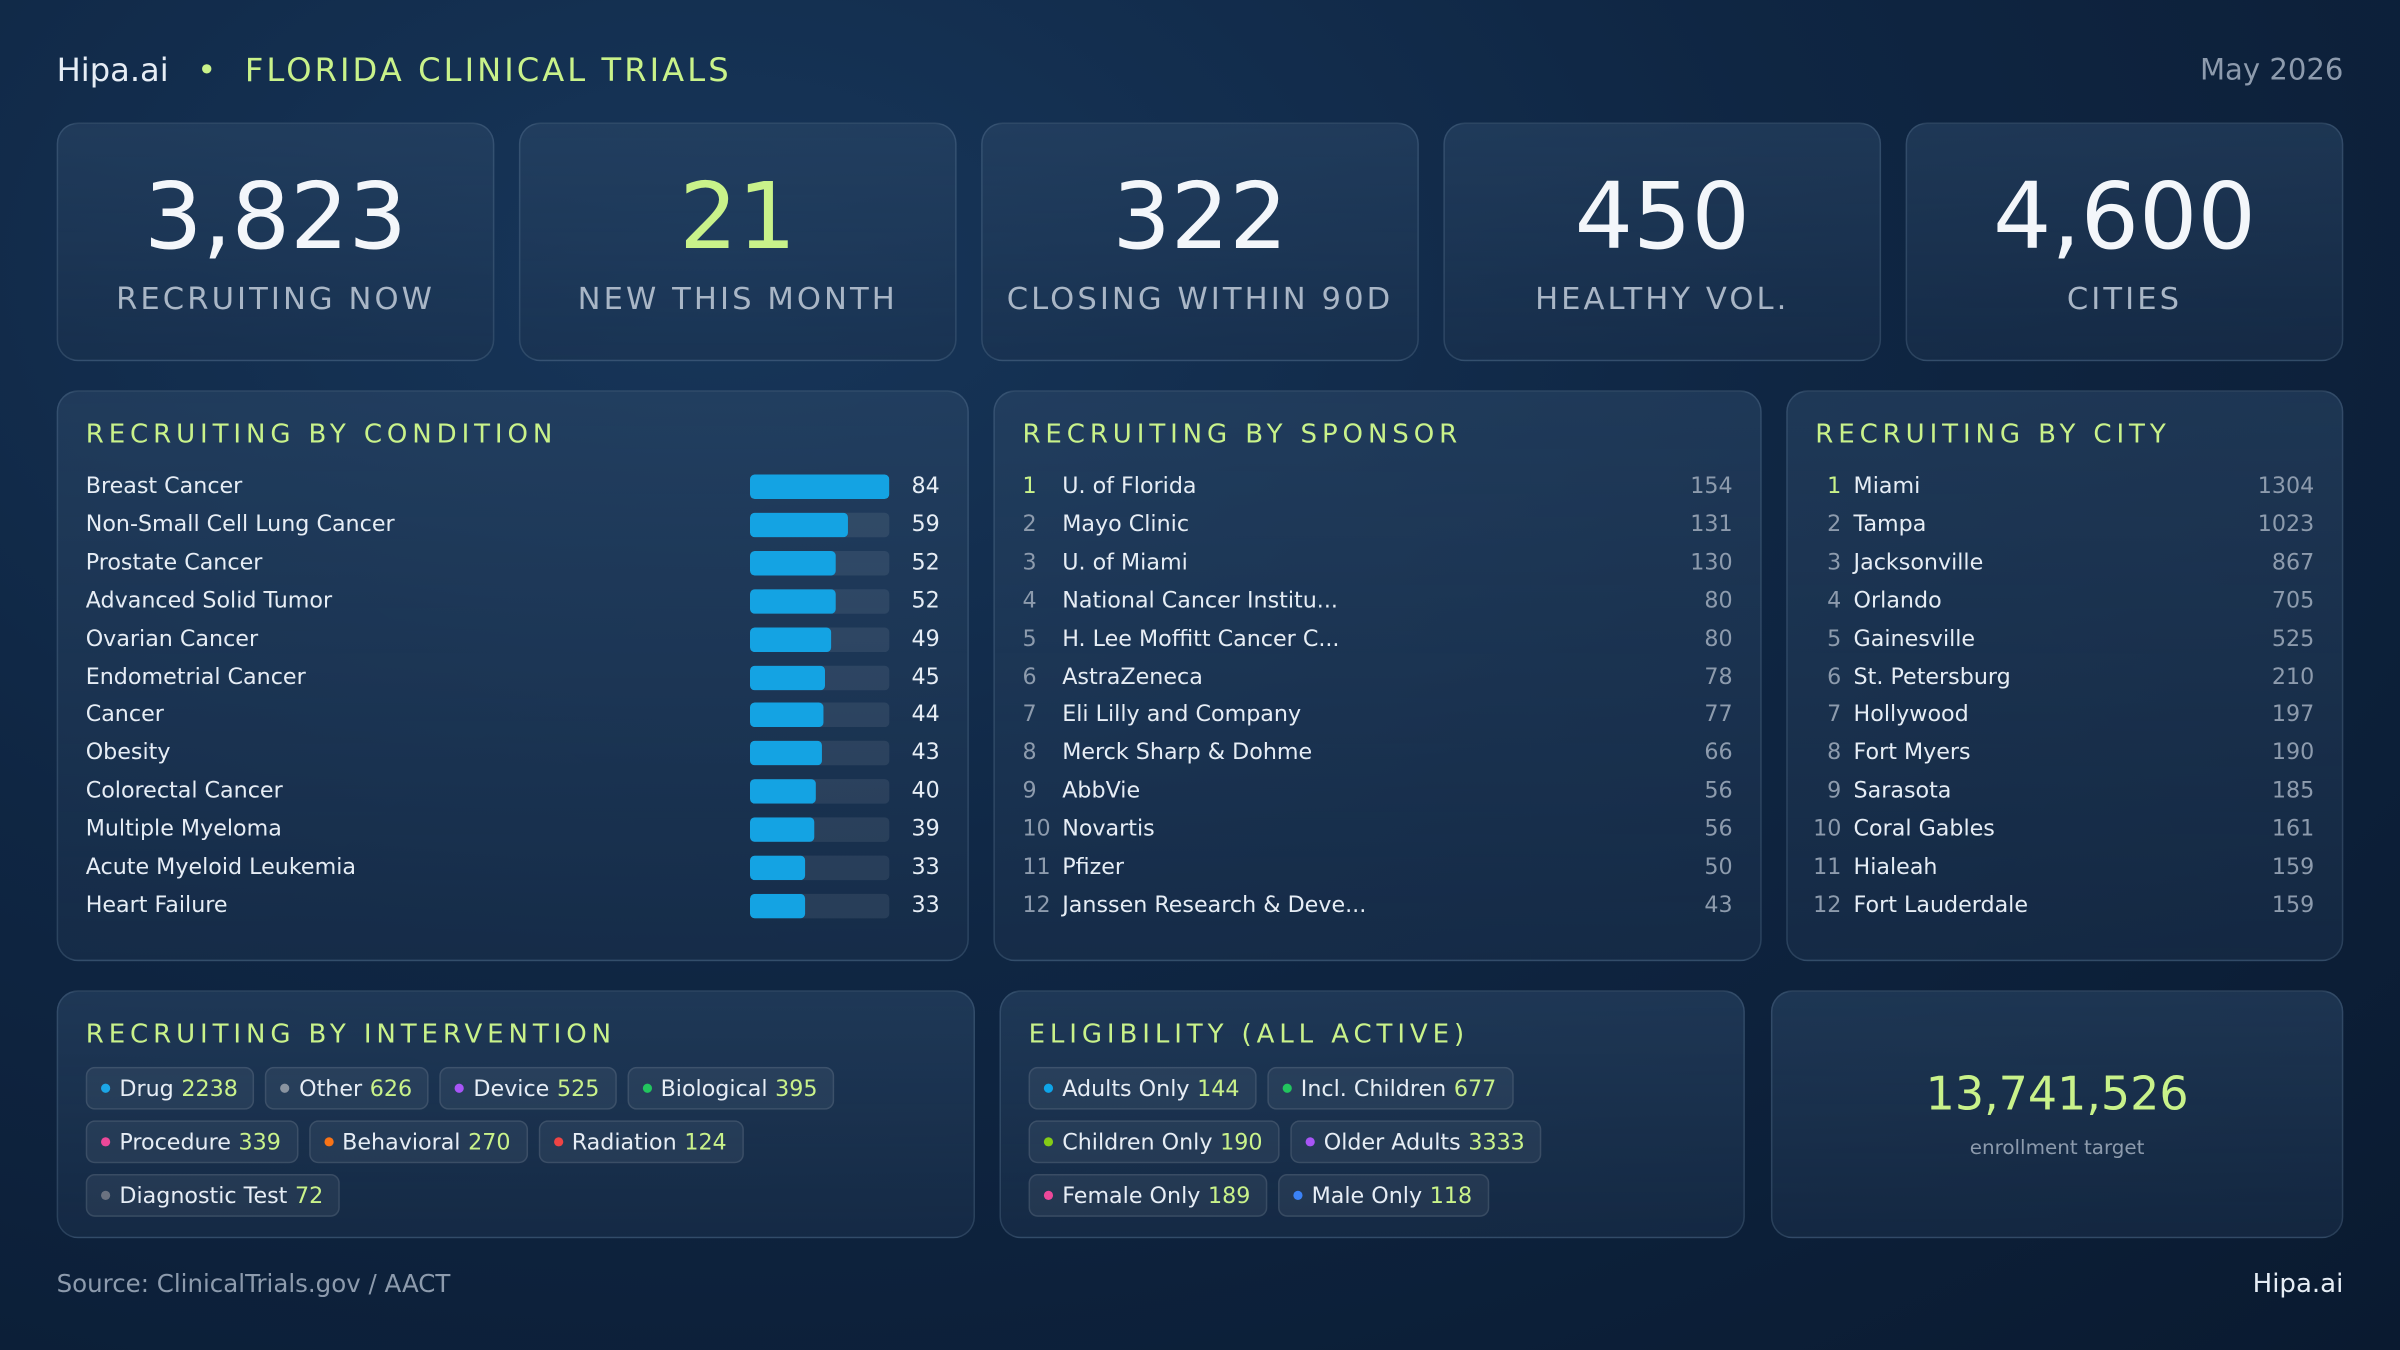  I want to click on chip-name: Older Adults, so click(1392, 1143).